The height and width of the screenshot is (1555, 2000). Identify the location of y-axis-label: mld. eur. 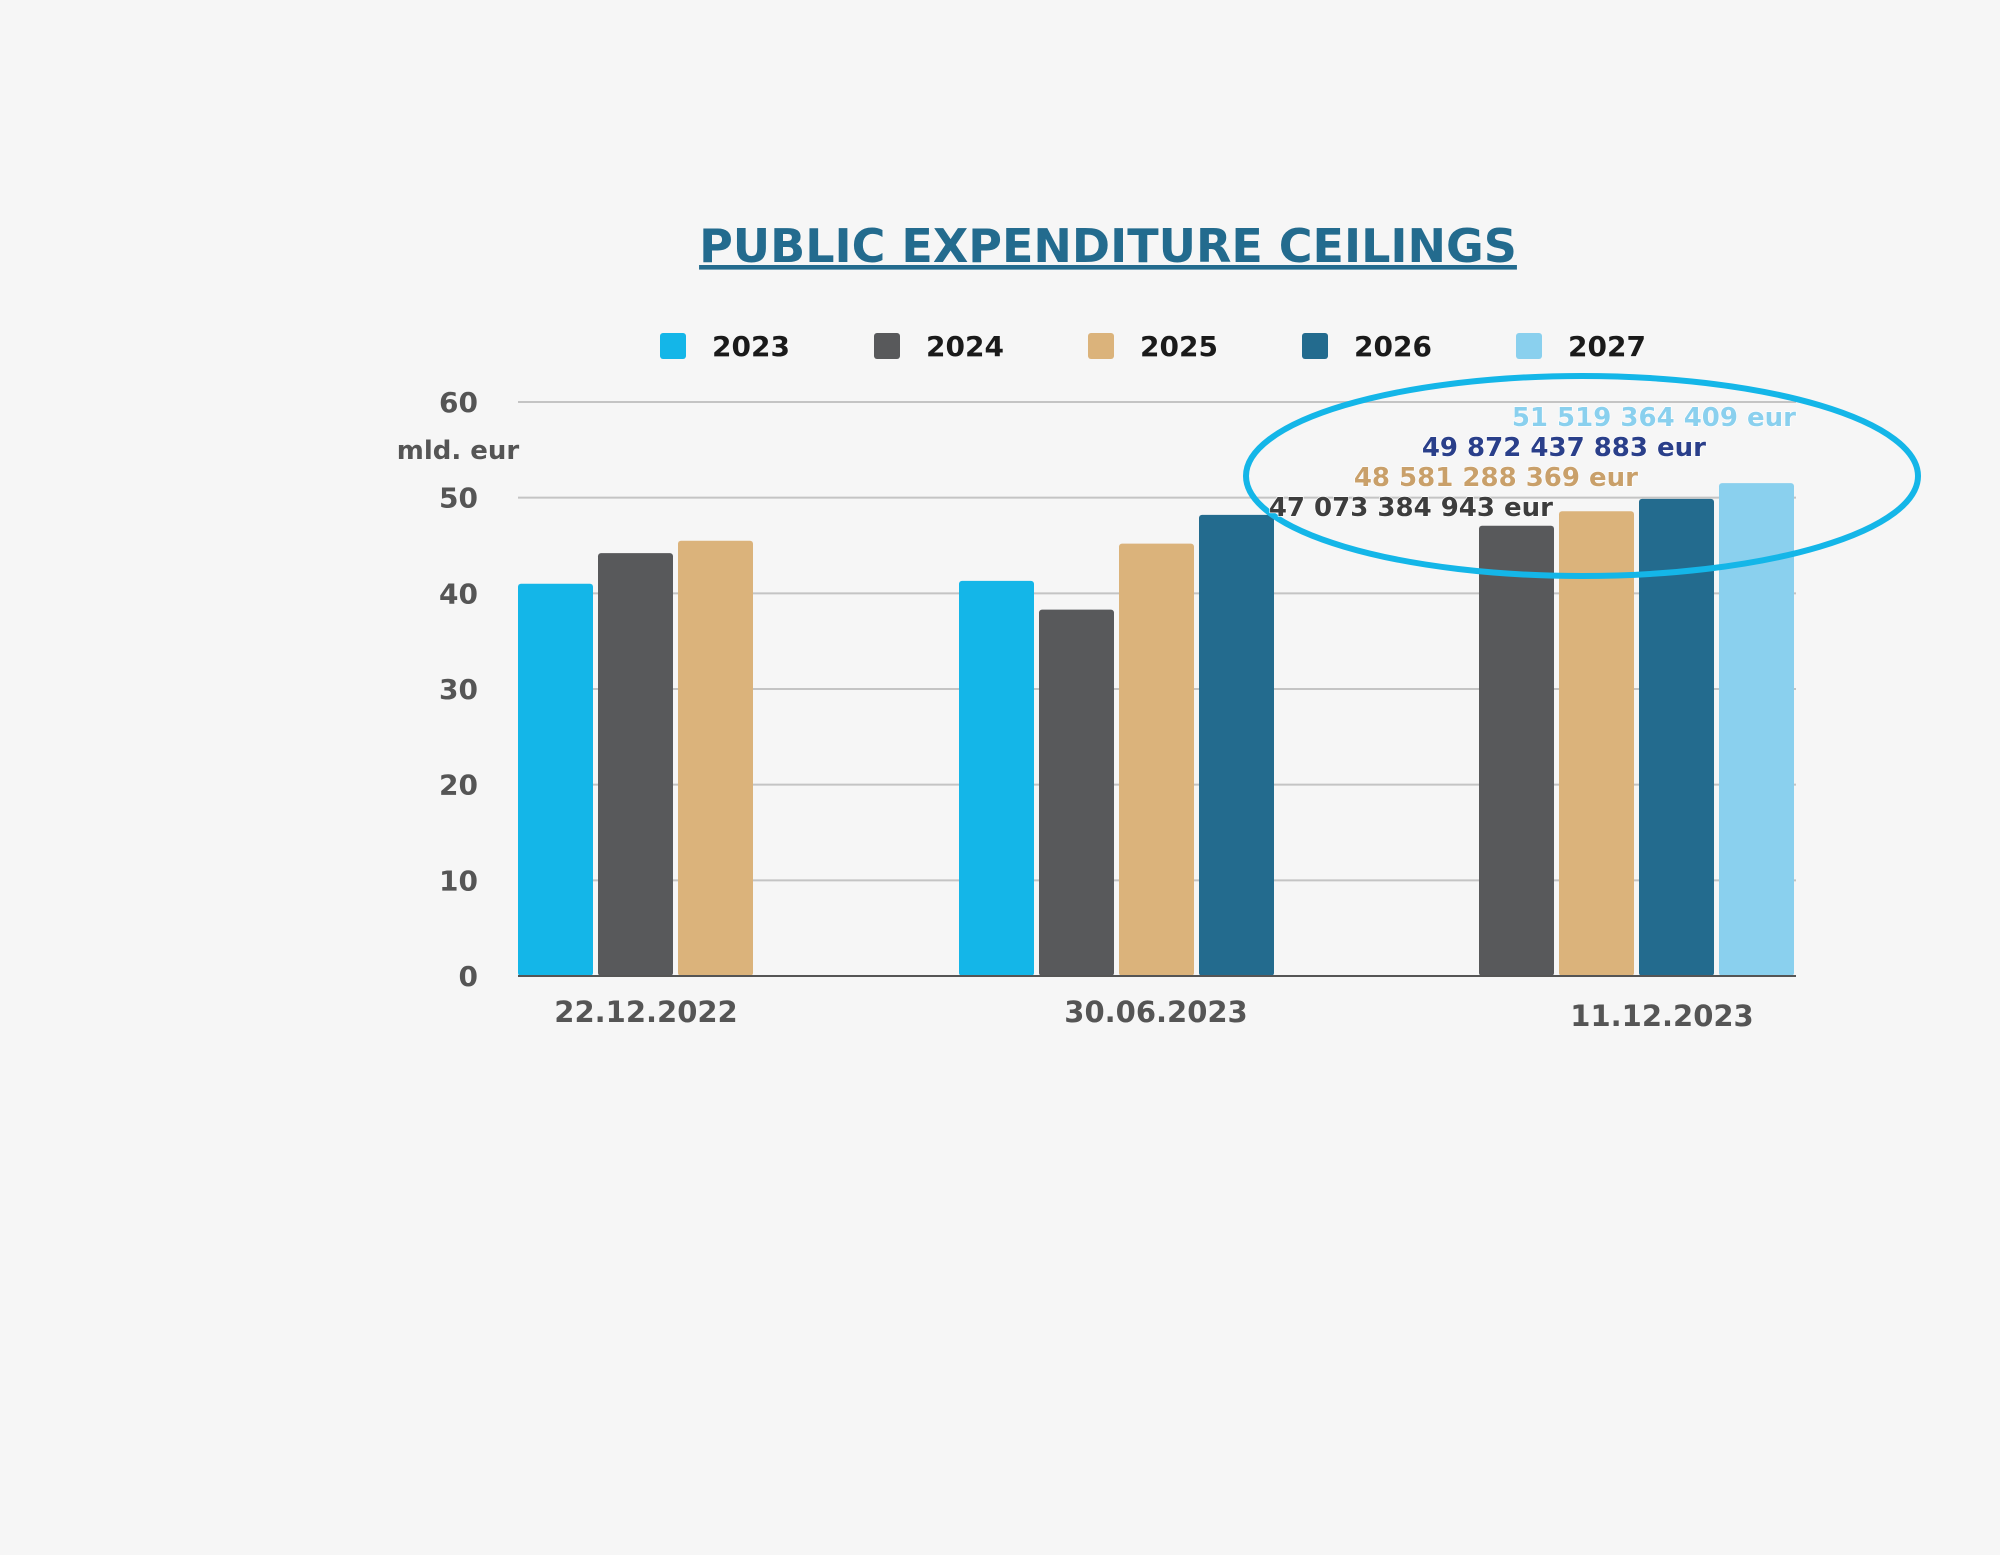
(458, 451).